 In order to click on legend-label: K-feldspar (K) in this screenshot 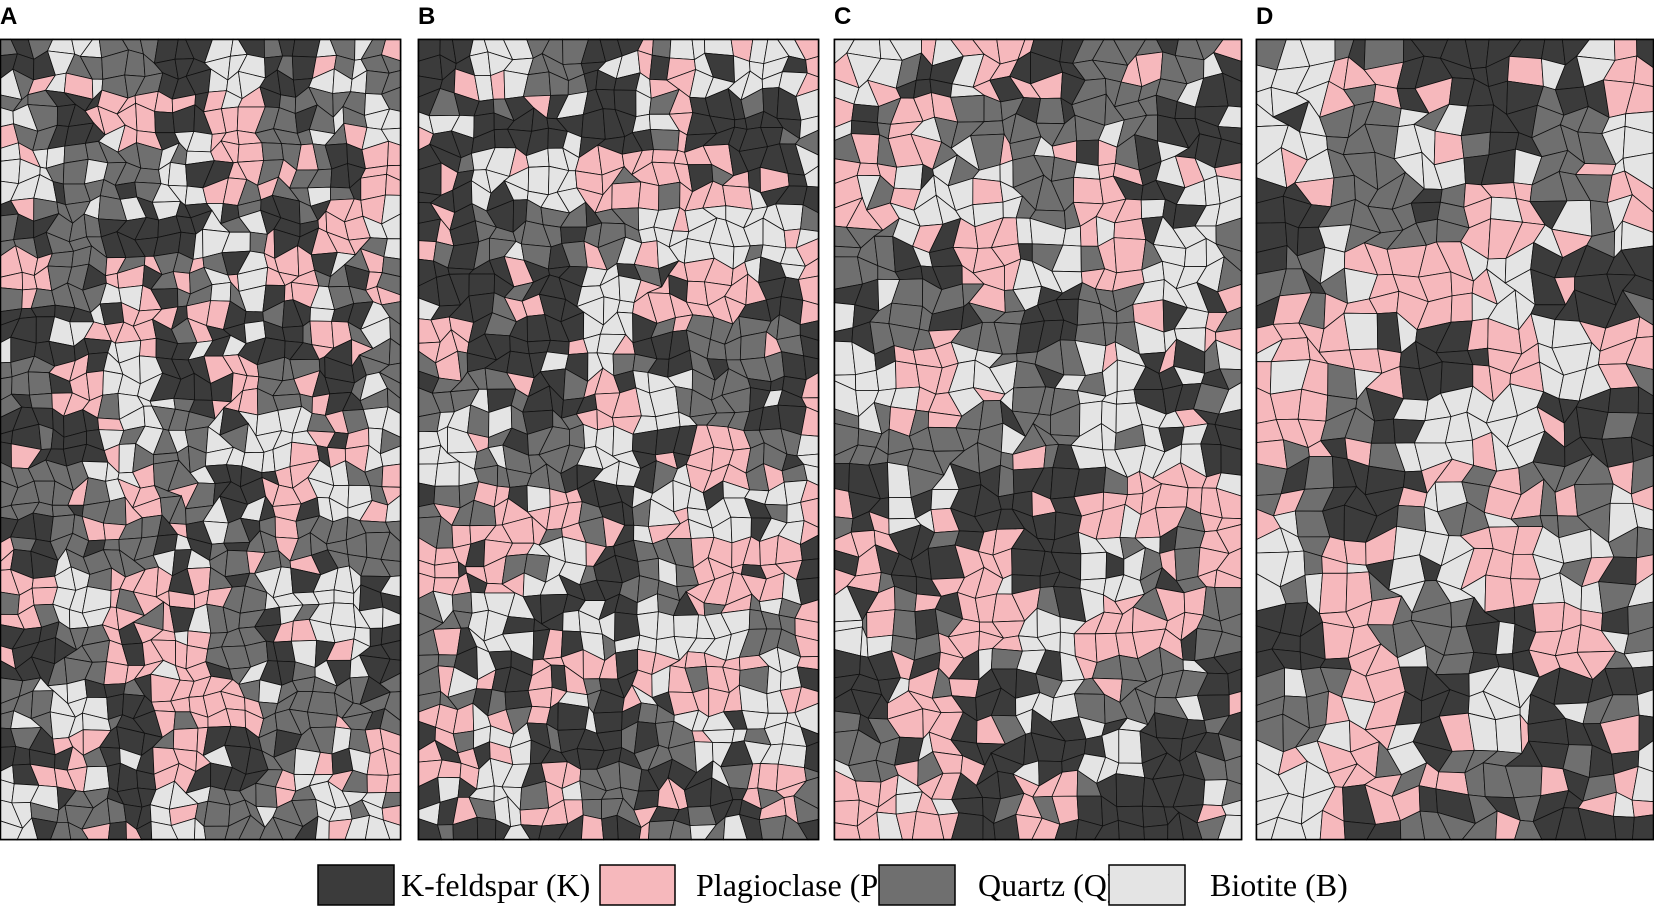, I will do `click(495, 885)`.